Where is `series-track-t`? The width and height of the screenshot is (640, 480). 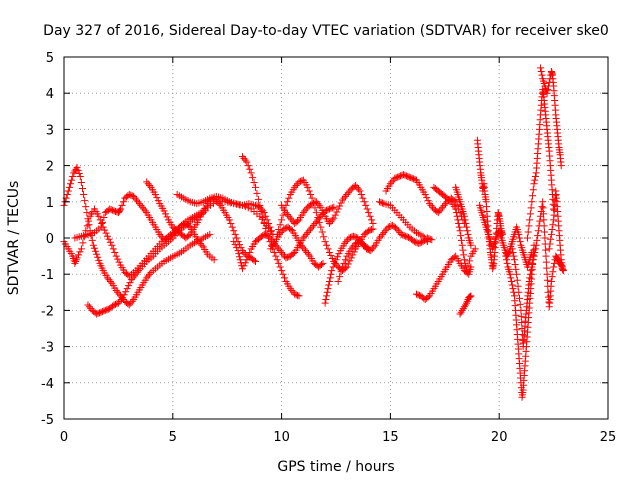 series-track-t is located at coordinates (489, 204).